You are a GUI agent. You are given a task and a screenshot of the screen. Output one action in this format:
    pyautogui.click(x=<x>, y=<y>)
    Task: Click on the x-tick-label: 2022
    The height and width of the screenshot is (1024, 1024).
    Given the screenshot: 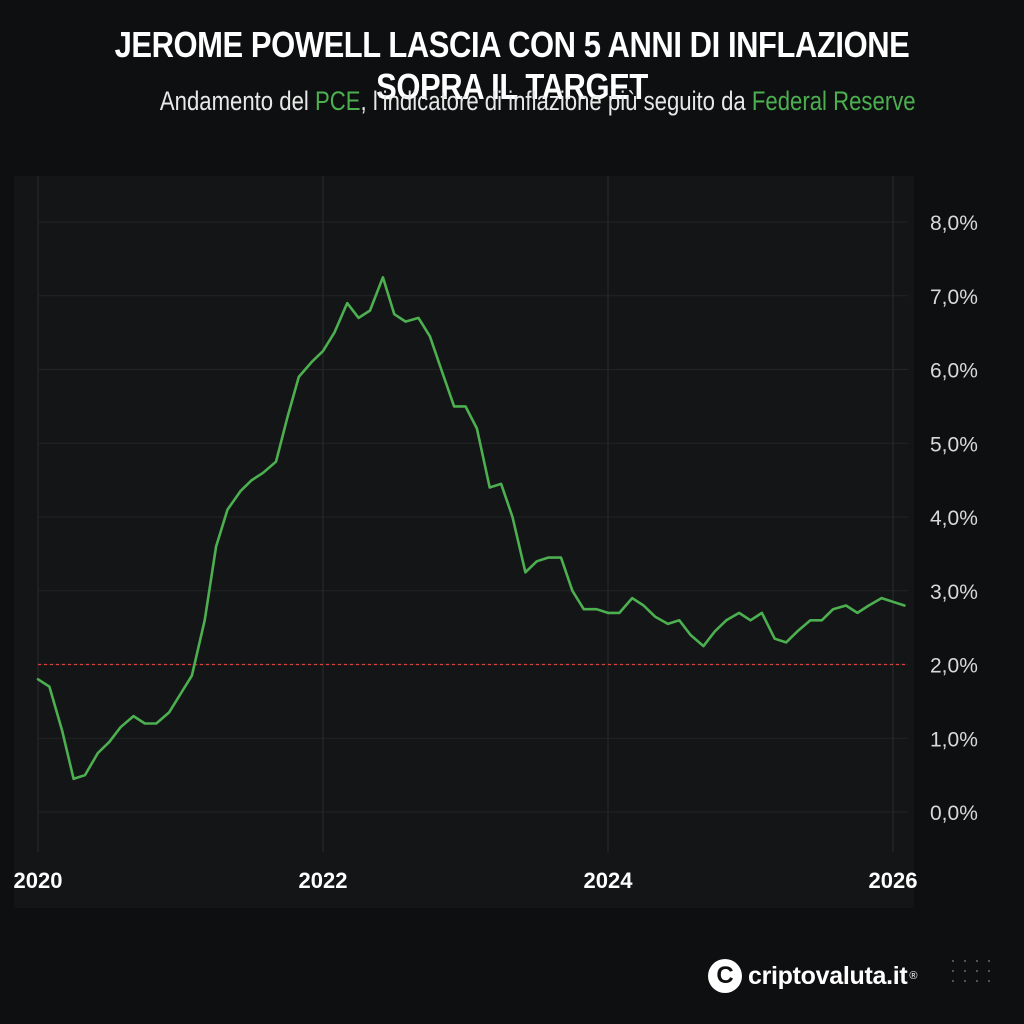 What is the action you would take?
    pyautogui.click(x=323, y=880)
    